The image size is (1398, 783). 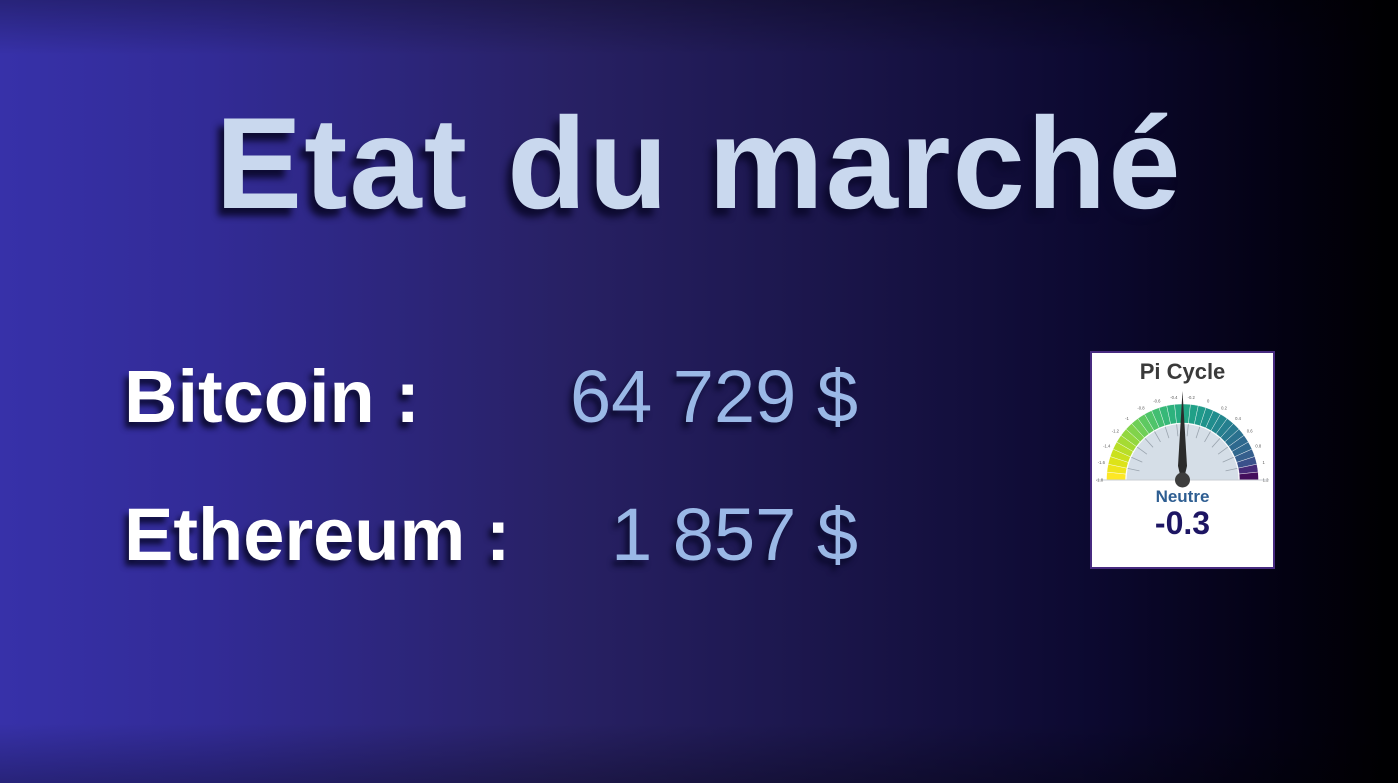 What do you see at coordinates (1192, 397) in the screenshot?
I see `gauge-tick-label: -0.2` at bounding box center [1192, 397].